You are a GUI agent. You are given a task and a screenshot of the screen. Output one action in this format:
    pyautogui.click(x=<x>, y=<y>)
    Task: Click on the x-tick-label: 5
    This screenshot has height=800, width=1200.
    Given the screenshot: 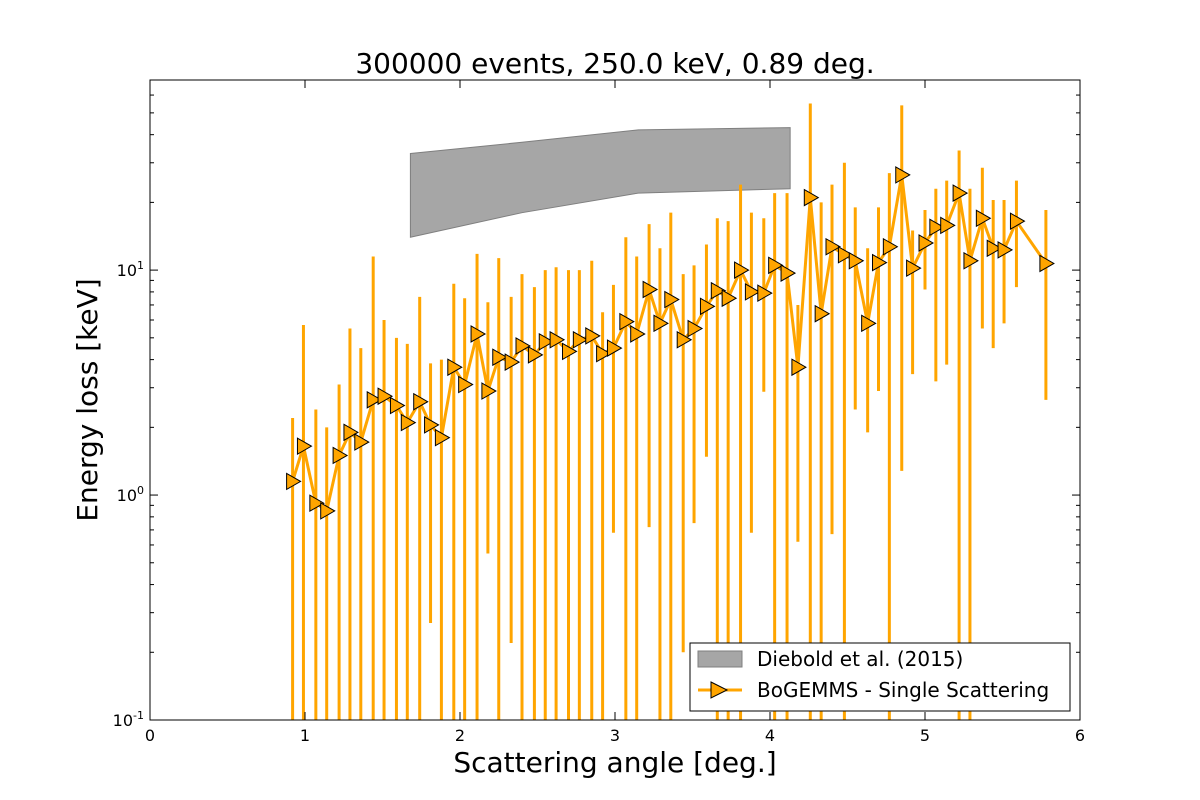 What is the action you would take?
    pyautogui.click(x=925, y=735)
    